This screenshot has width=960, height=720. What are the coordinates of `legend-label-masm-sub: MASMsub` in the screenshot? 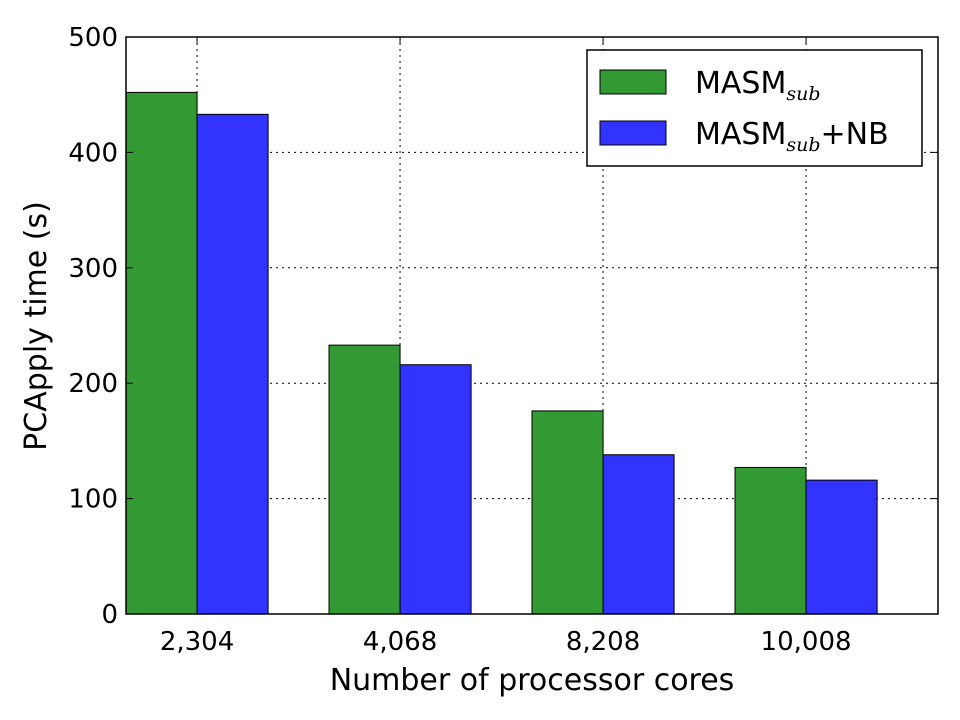 It's located at (758, 85).